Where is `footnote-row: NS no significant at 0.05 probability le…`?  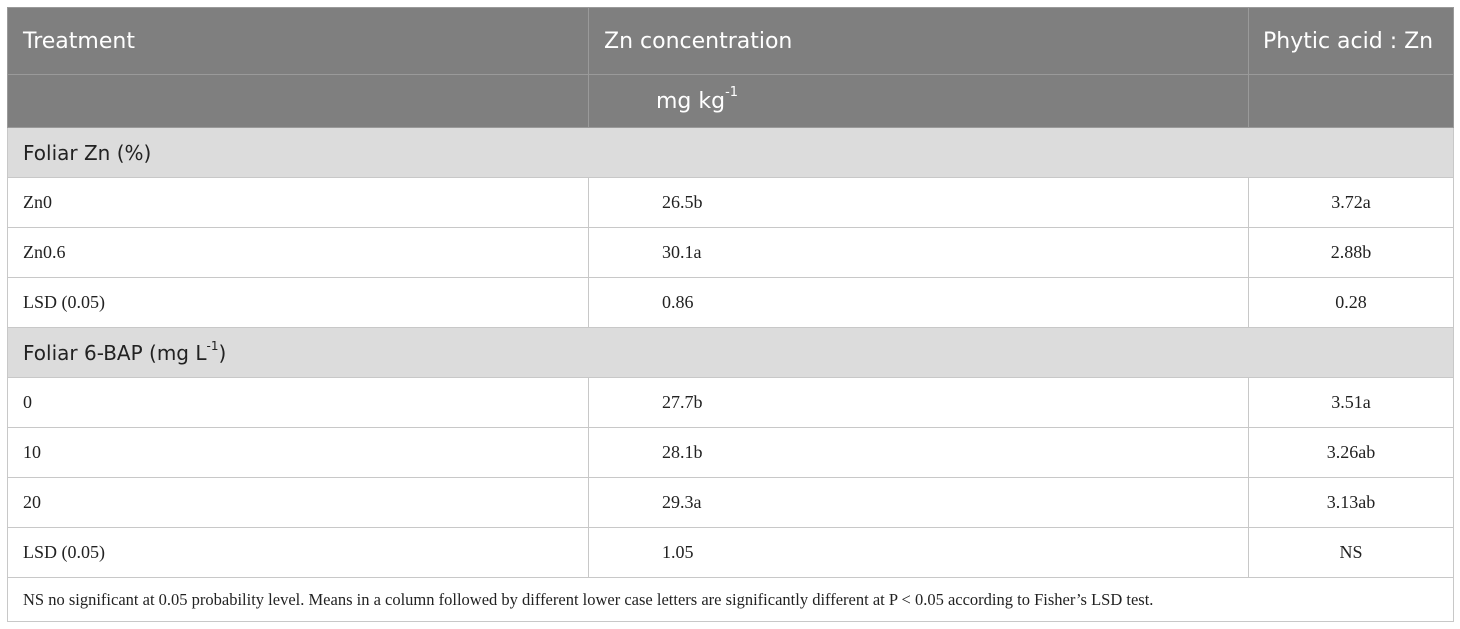
footnote-row: NS no significant at 0.05 probability le… is located at coordinates (730, 599).